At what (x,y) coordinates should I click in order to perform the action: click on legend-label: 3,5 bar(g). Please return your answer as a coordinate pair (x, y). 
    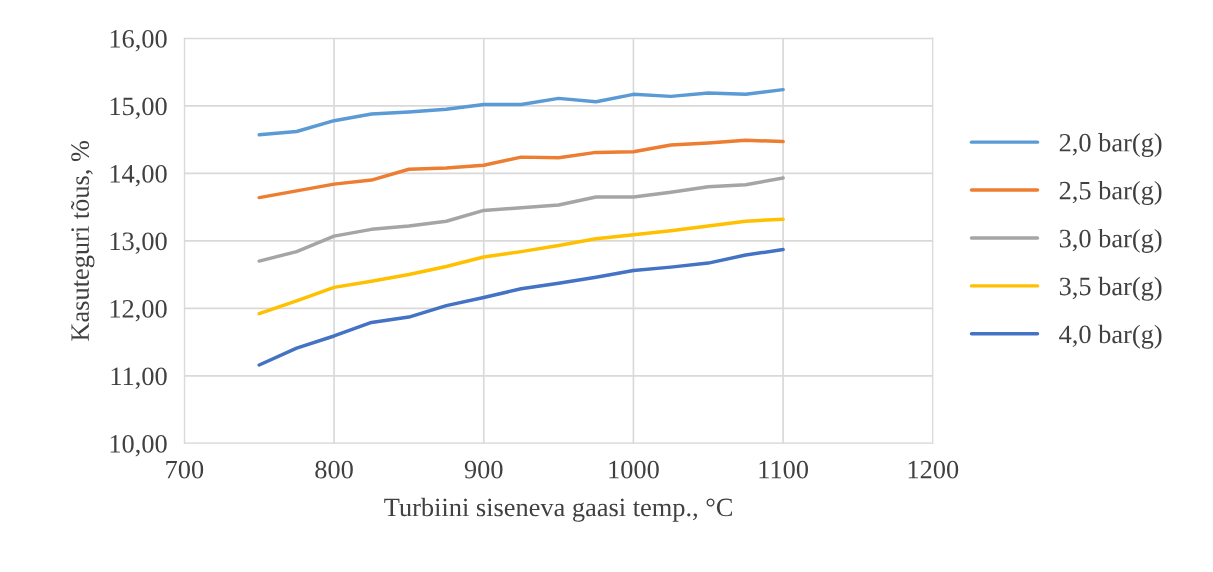
    Looking at the image, I should click on (1110, 288).